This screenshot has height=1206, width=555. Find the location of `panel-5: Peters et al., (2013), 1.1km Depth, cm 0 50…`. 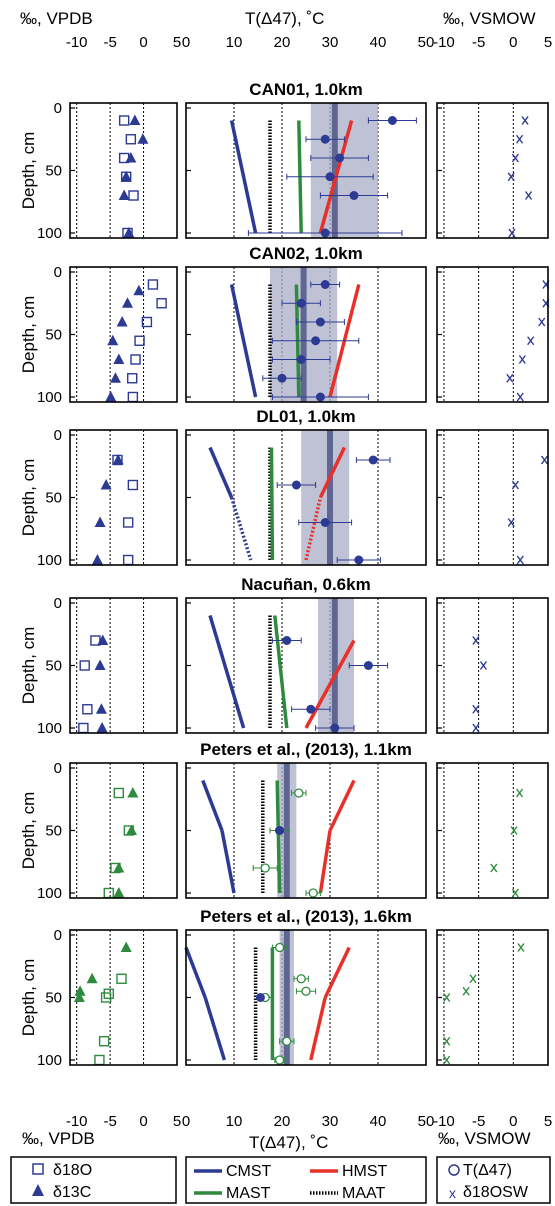

panel-5: Peters et al., (2013), 1.1km Depth, cm 0 50… is located at coordinates (284, 821).